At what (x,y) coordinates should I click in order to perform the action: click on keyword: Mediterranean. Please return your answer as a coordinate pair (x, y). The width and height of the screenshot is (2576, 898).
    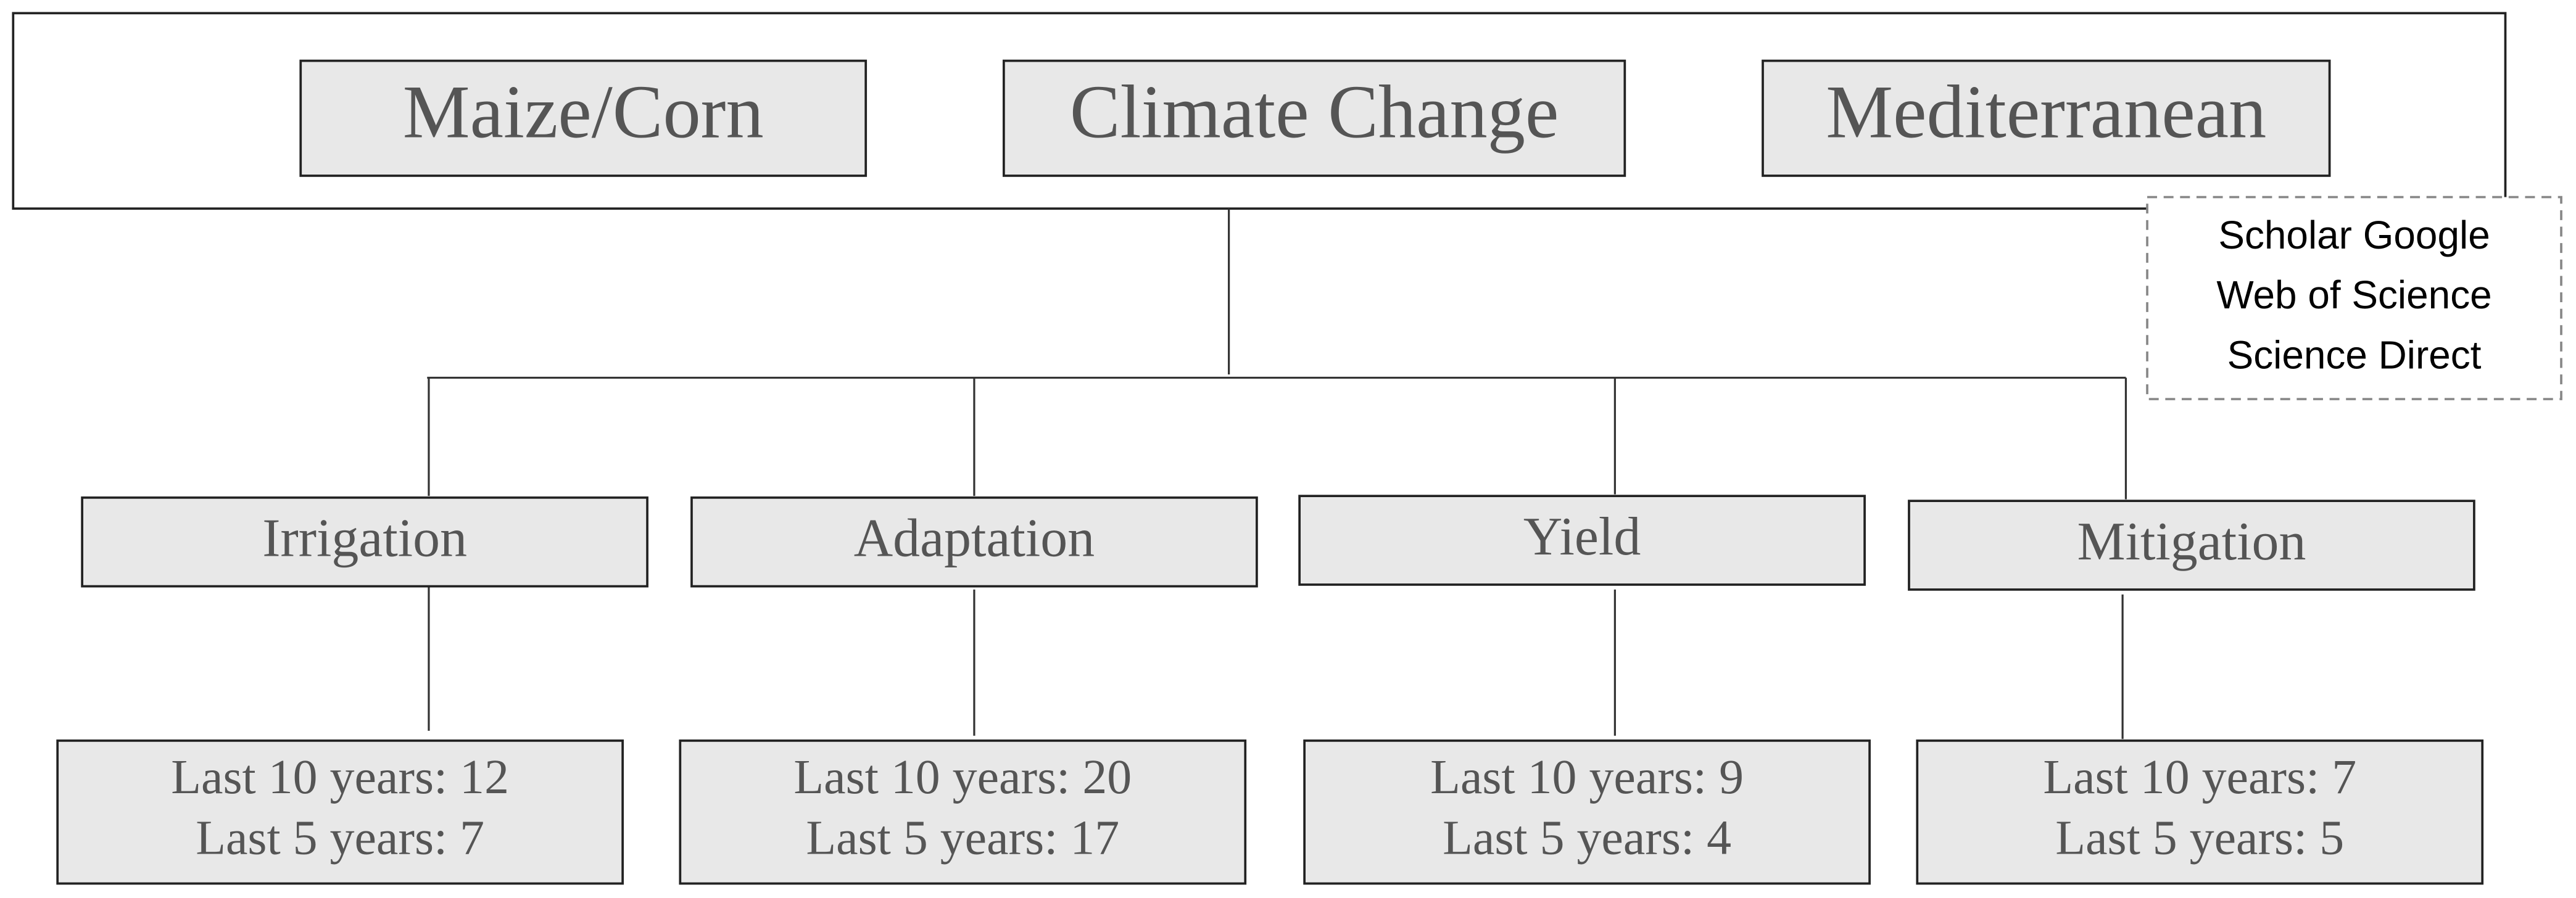
    Looking at the image, I should click on (2046, 113).